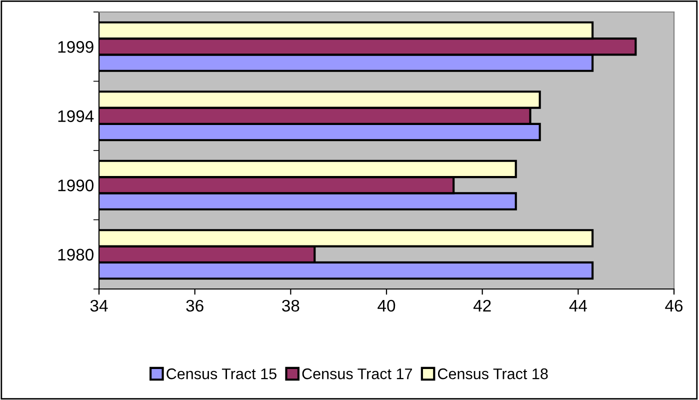 The image size is (699, 400). I want to click on legend-label: Census Tract 15, so click(221, 374).